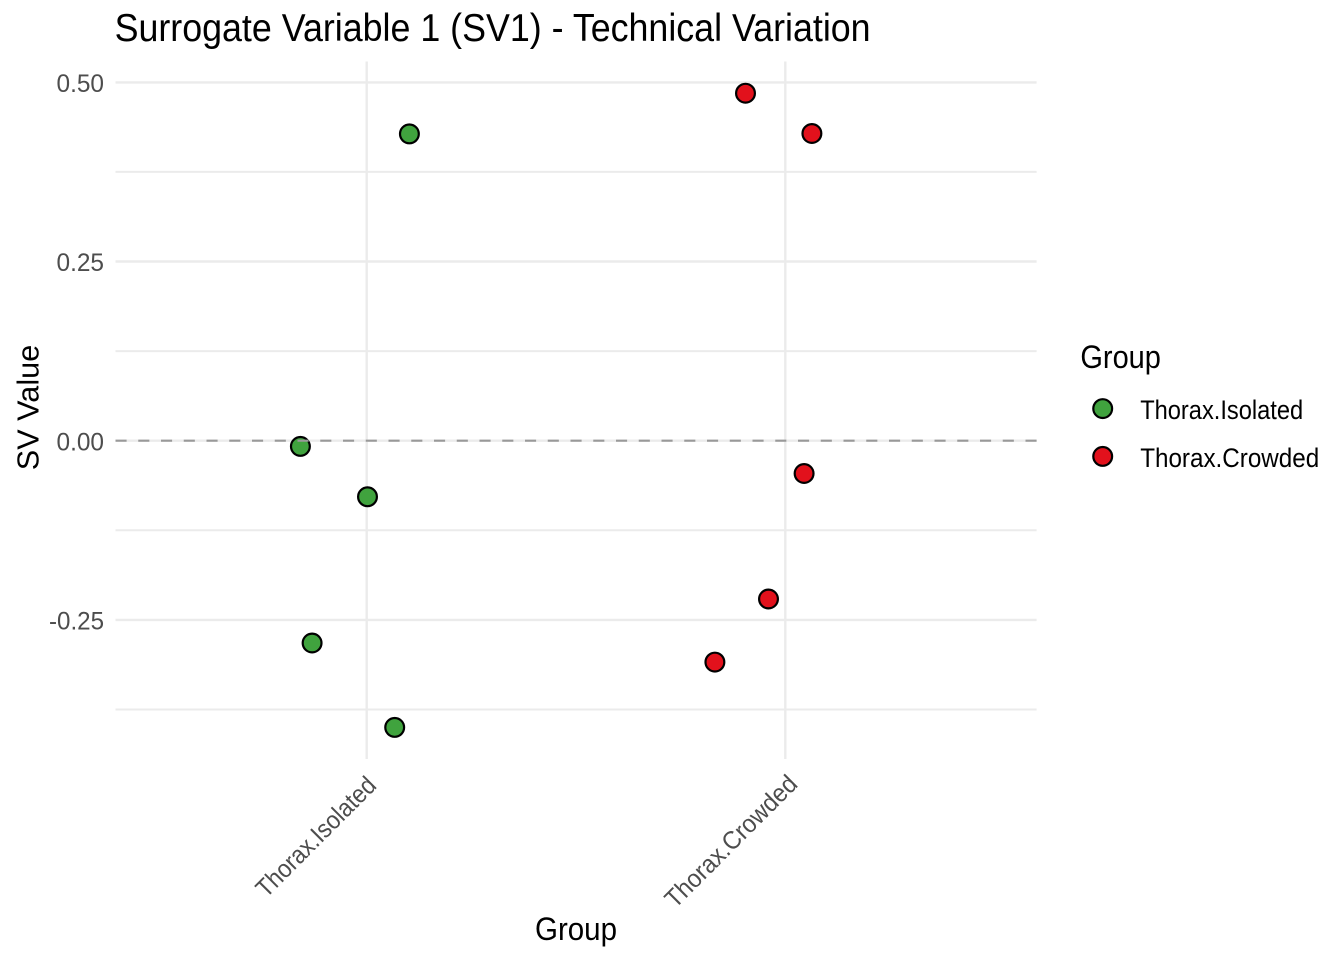 The height and width of the screenshot is (960, 1344). I want to click on svg-text: 0.50, so click(81, 84).